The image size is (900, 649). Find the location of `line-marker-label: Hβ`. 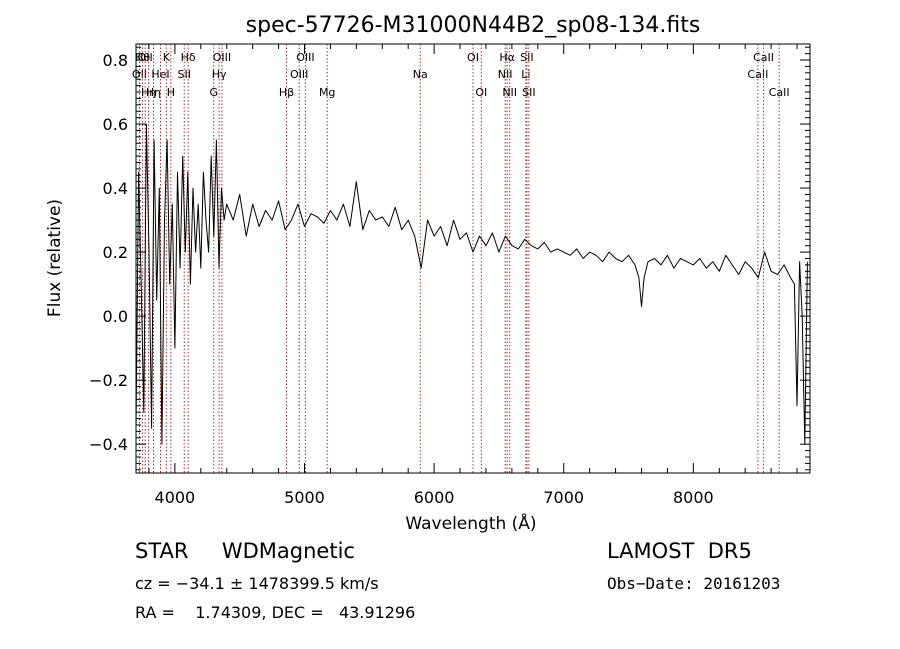

line-marker-label: Hβ is located at coordinates (286, 92).